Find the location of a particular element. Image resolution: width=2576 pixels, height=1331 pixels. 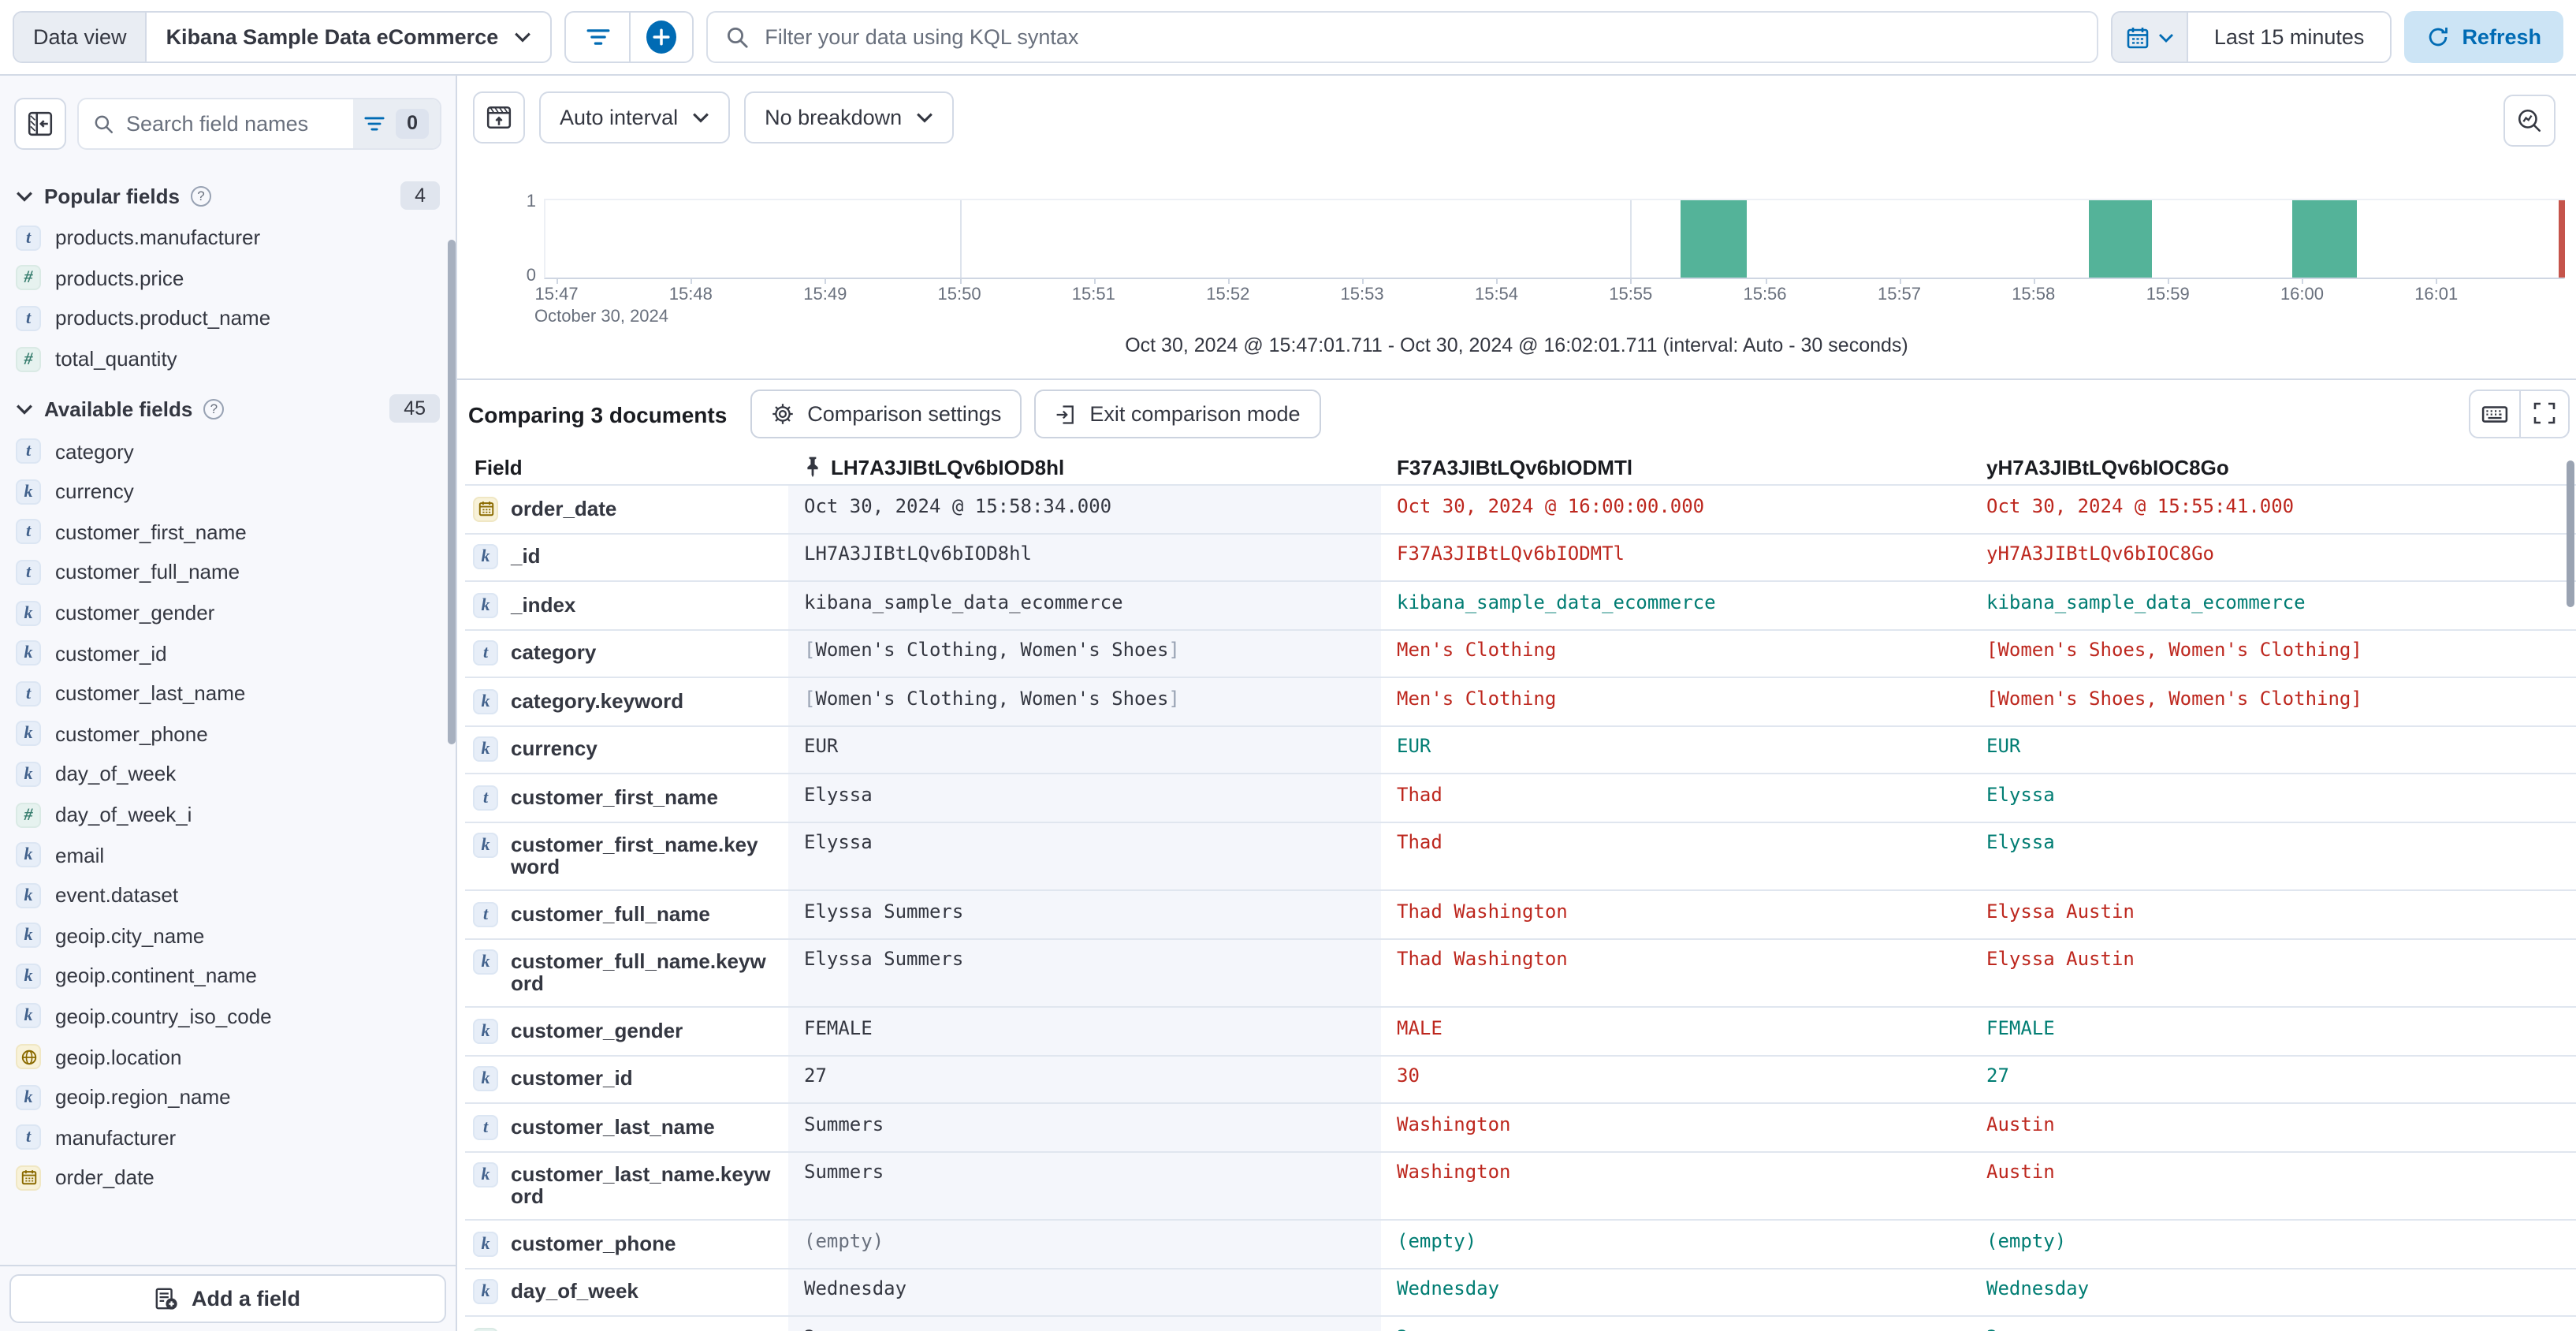

field-name-cell: k category.keyword is located at coordinates (626, 701).